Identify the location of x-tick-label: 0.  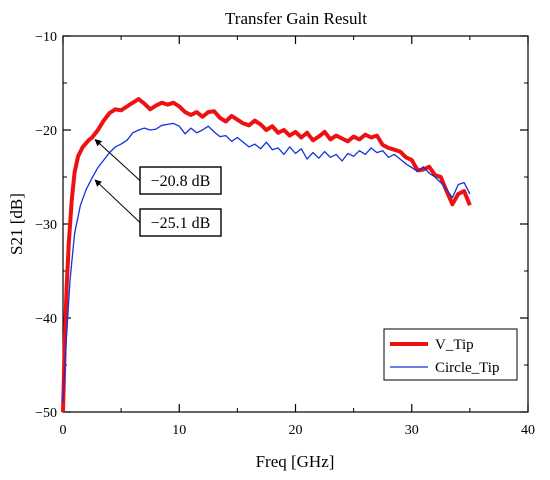
(63, 430).